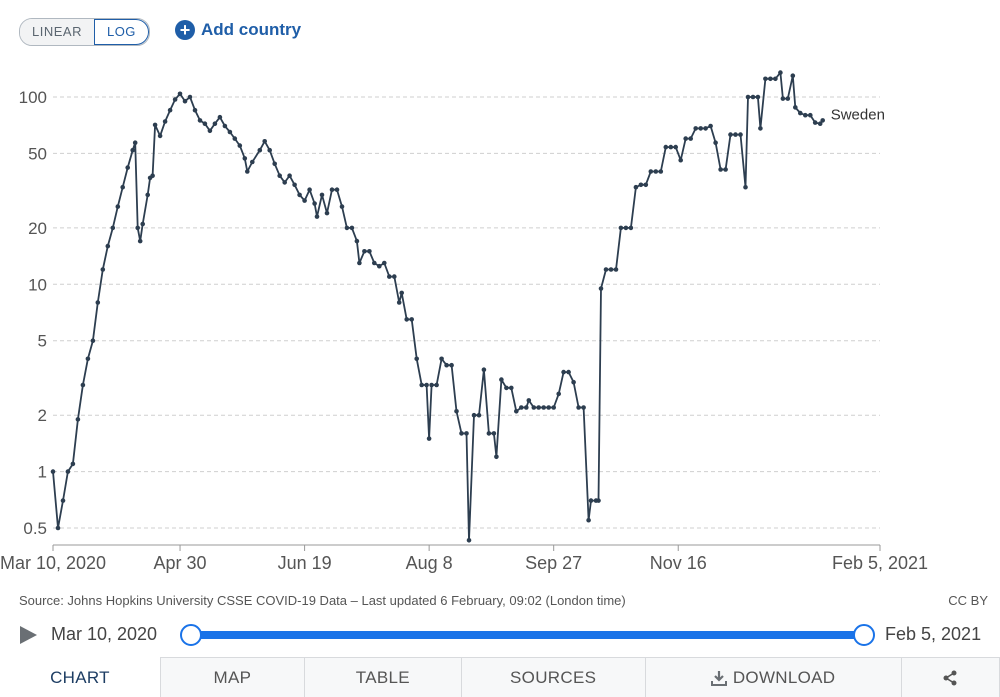 The width and height of the screenshot is (1000, 697). I want to click on timeline-start-handle, so click(191, 635).